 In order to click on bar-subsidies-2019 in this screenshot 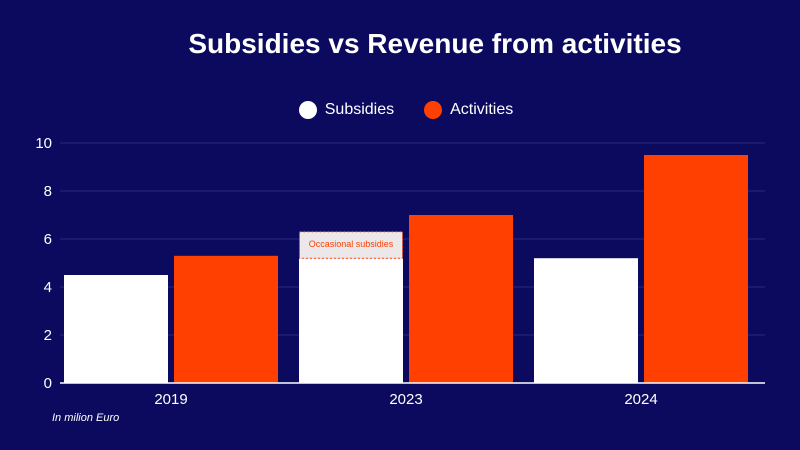, I will do `click(116, 329)`.